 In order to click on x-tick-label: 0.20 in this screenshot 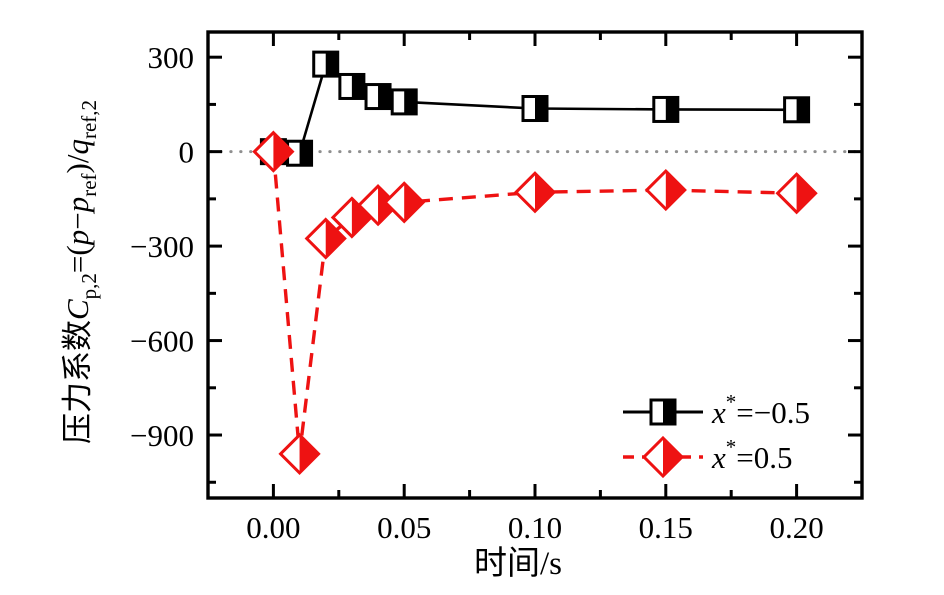, I will do `click(796, 527)`.